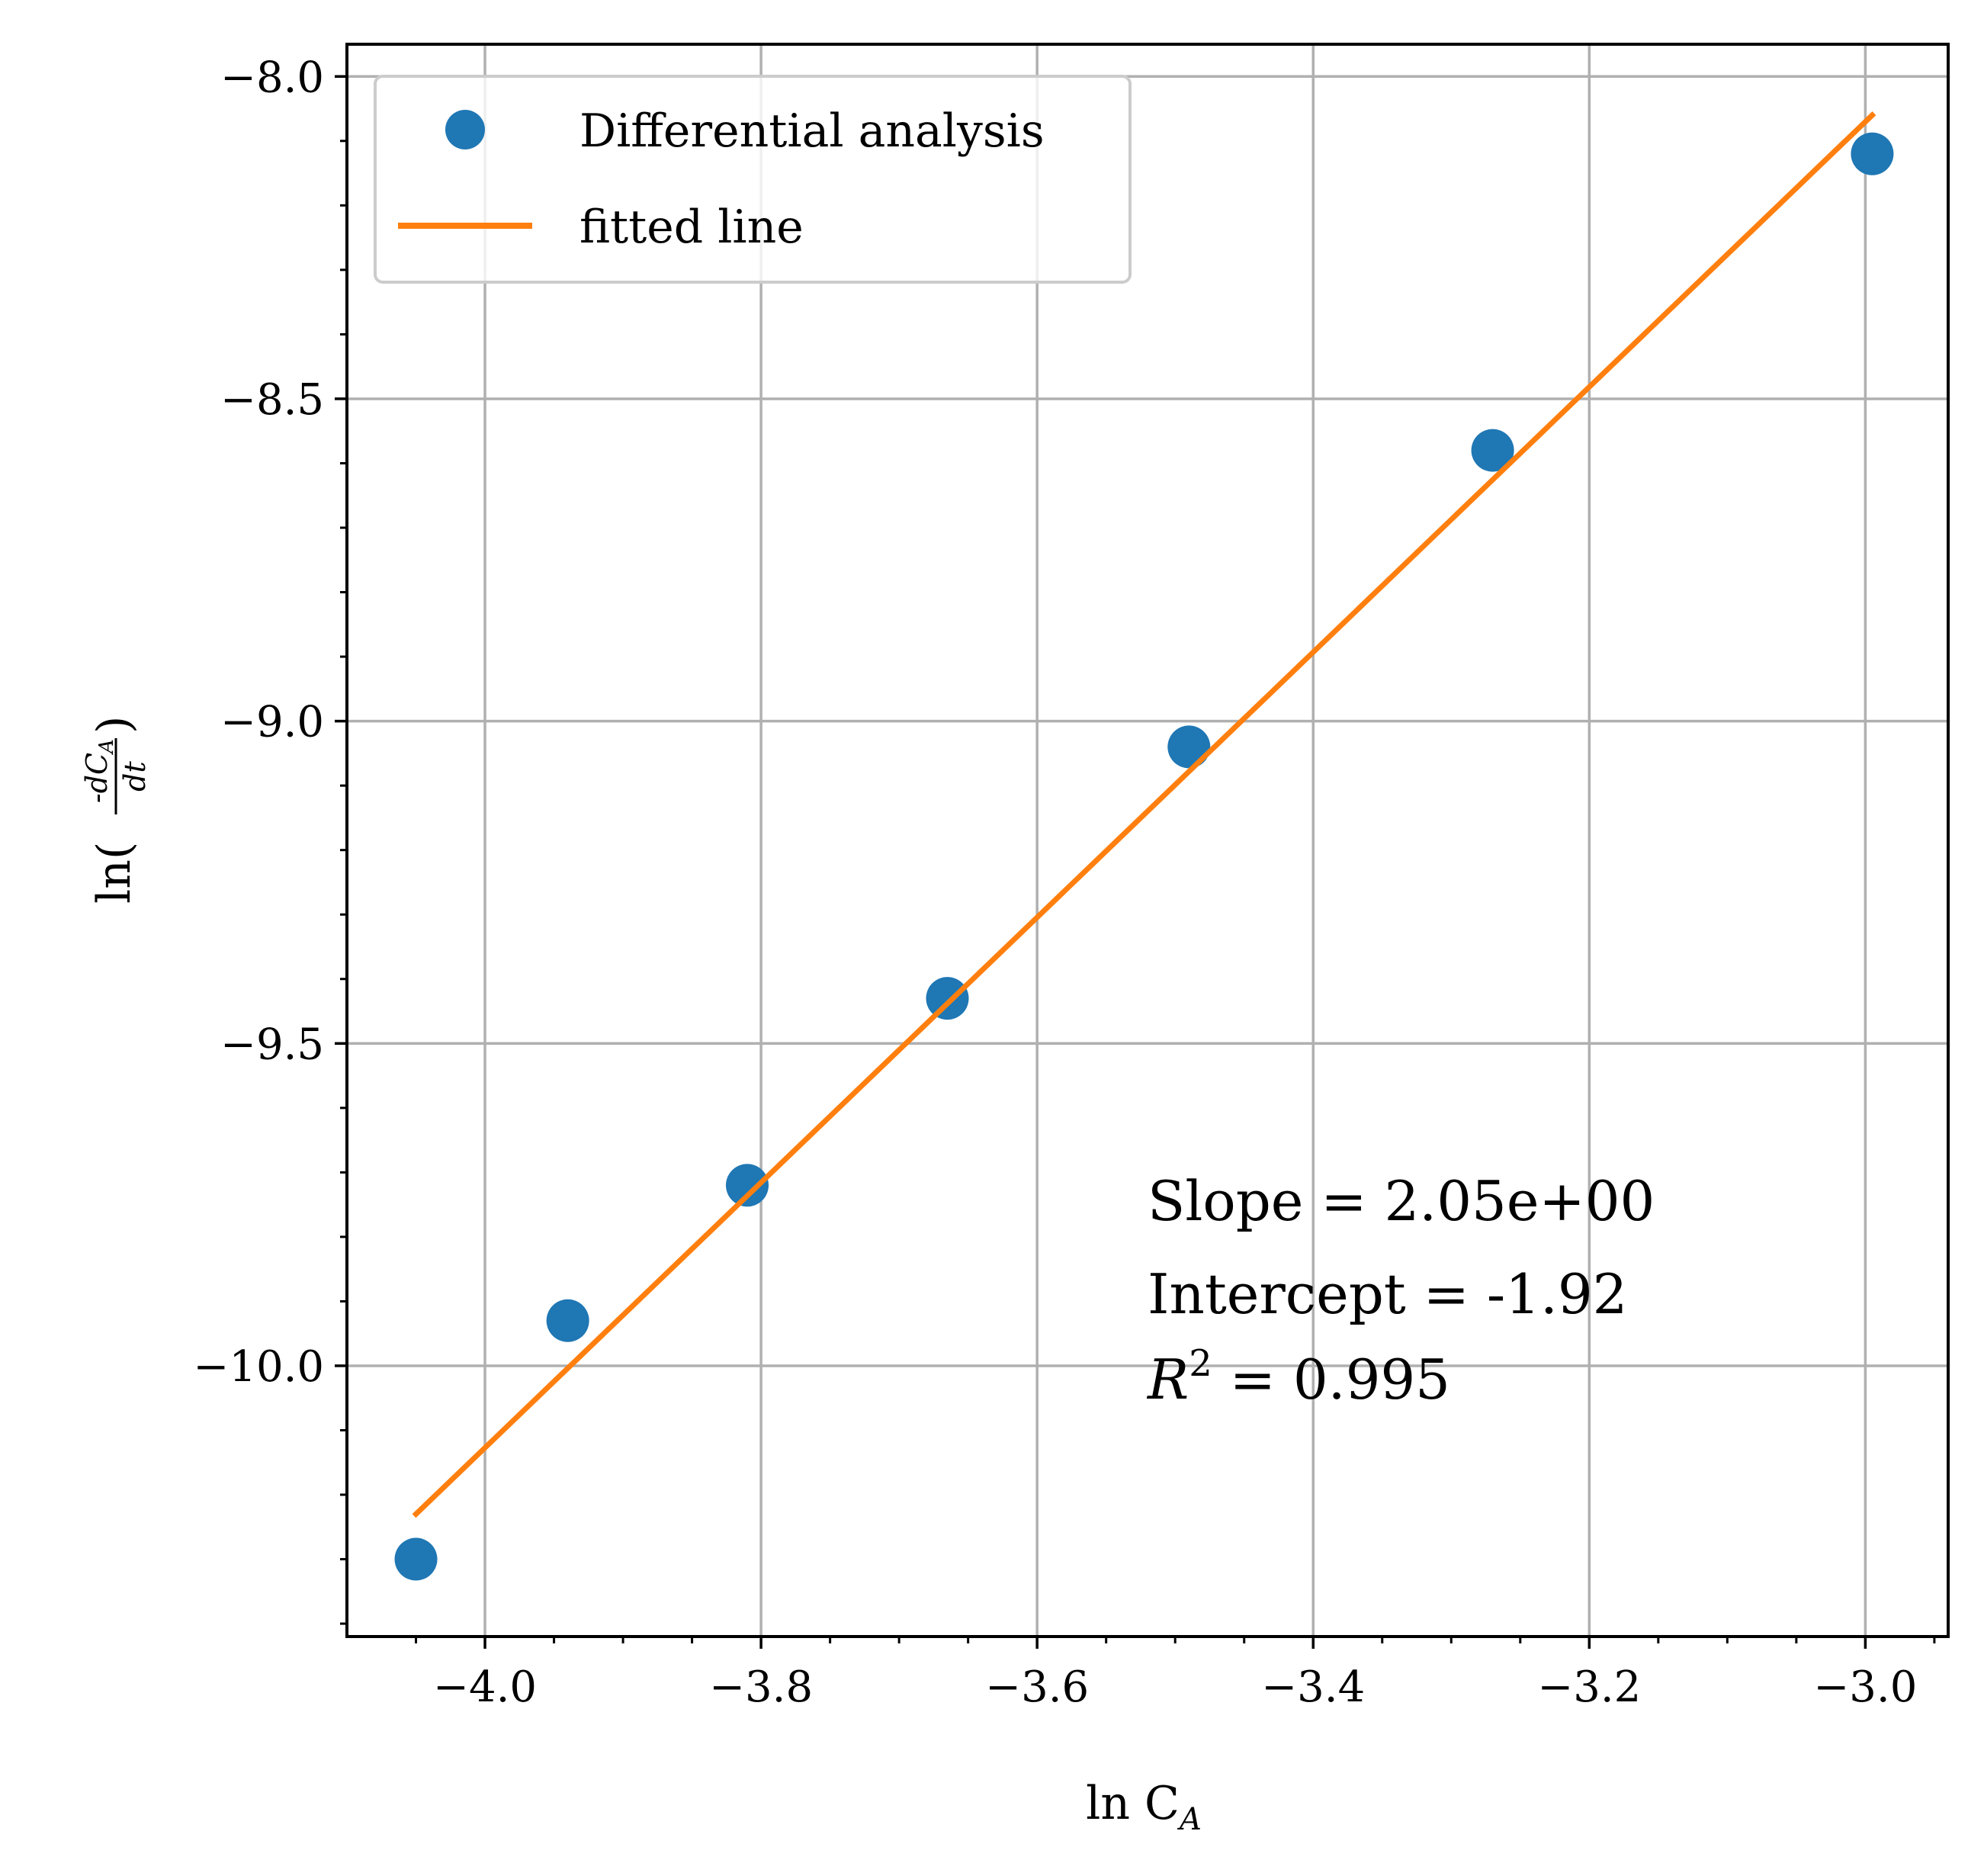 Image resolution: width=1984 pixels, height=1876 pixels. Describe the element at coordinates (465, 129) in the screenshot. I see `legend-marker-differential-analysis` at that location.